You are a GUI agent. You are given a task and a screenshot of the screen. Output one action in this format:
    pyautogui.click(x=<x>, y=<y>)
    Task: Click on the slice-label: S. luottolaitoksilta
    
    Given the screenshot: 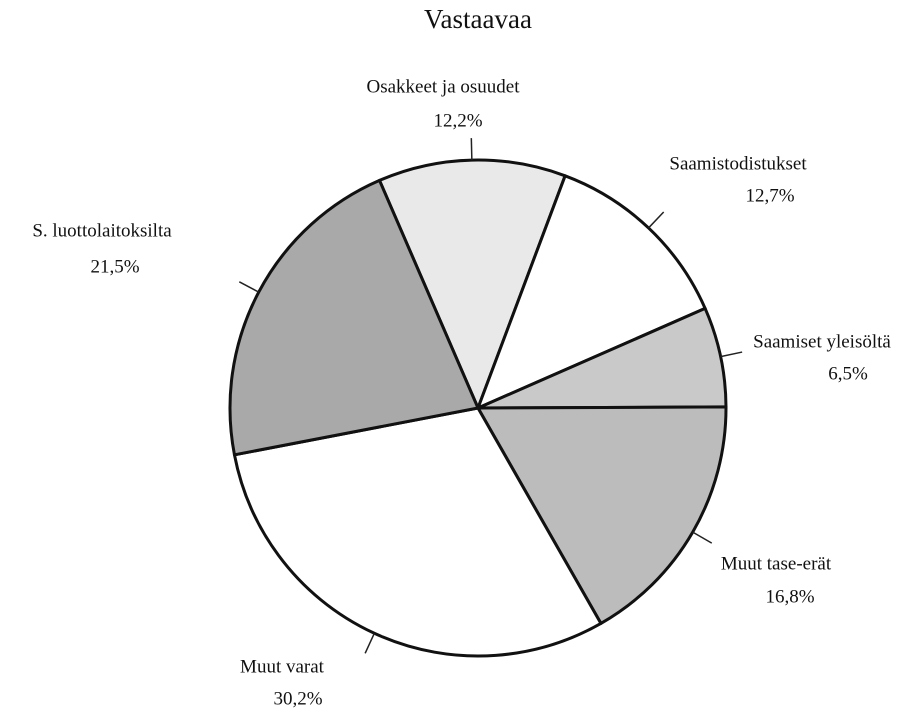 What is the action you would take?
    pyautogui.click(x=102, y=230)
    